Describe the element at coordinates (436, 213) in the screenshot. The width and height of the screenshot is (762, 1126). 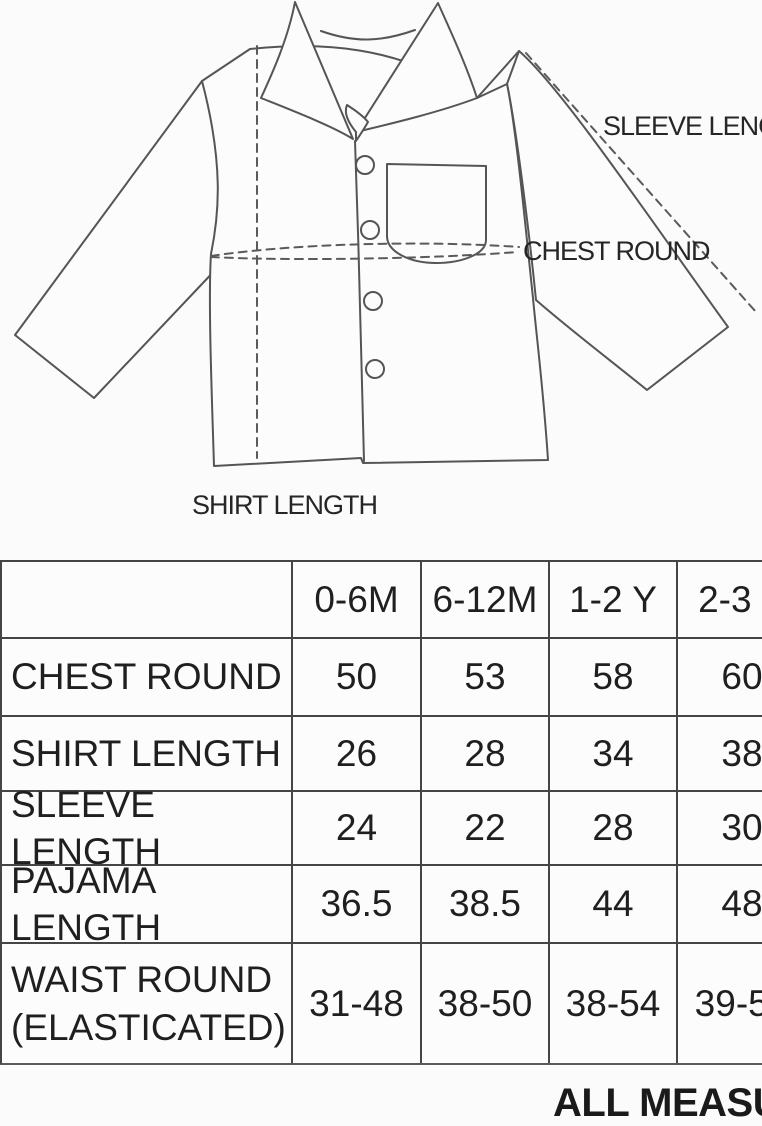
I see `chest-pocket` at that location.